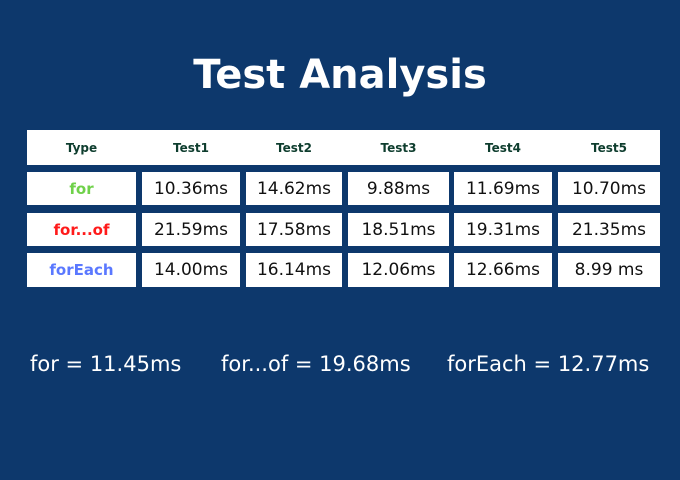  I want to click on header-test3: Test3, so click(398, 147).